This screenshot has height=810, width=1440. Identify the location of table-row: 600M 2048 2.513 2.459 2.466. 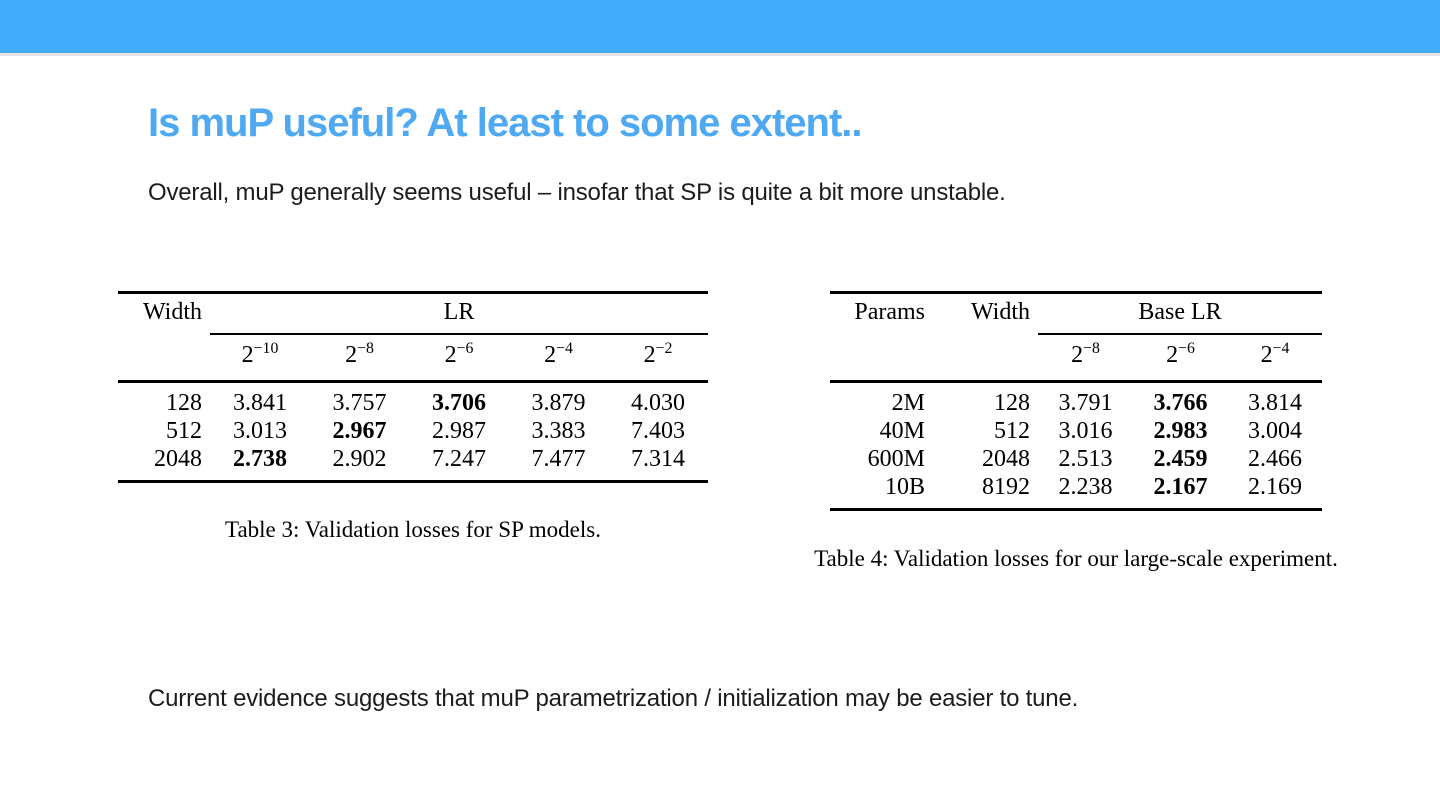
(1076, 459).